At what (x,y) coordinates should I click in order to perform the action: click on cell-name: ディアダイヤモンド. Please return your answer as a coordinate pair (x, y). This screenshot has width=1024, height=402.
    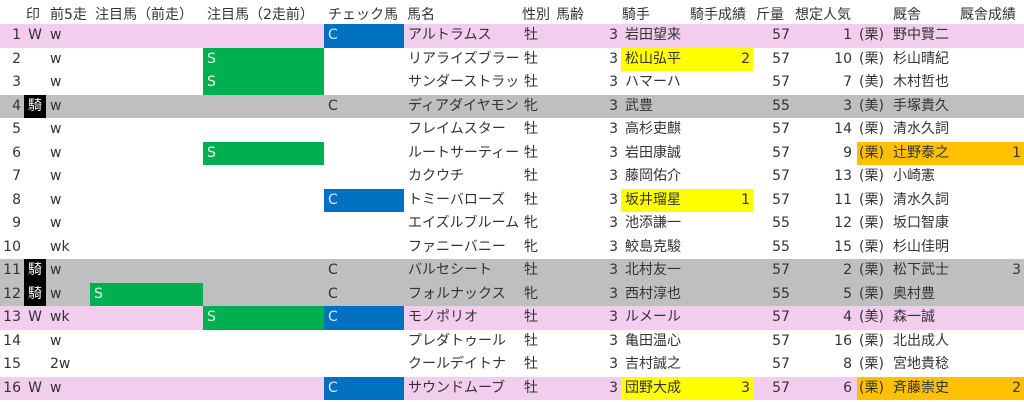
    Looking at the image, I should click on (464, 105).